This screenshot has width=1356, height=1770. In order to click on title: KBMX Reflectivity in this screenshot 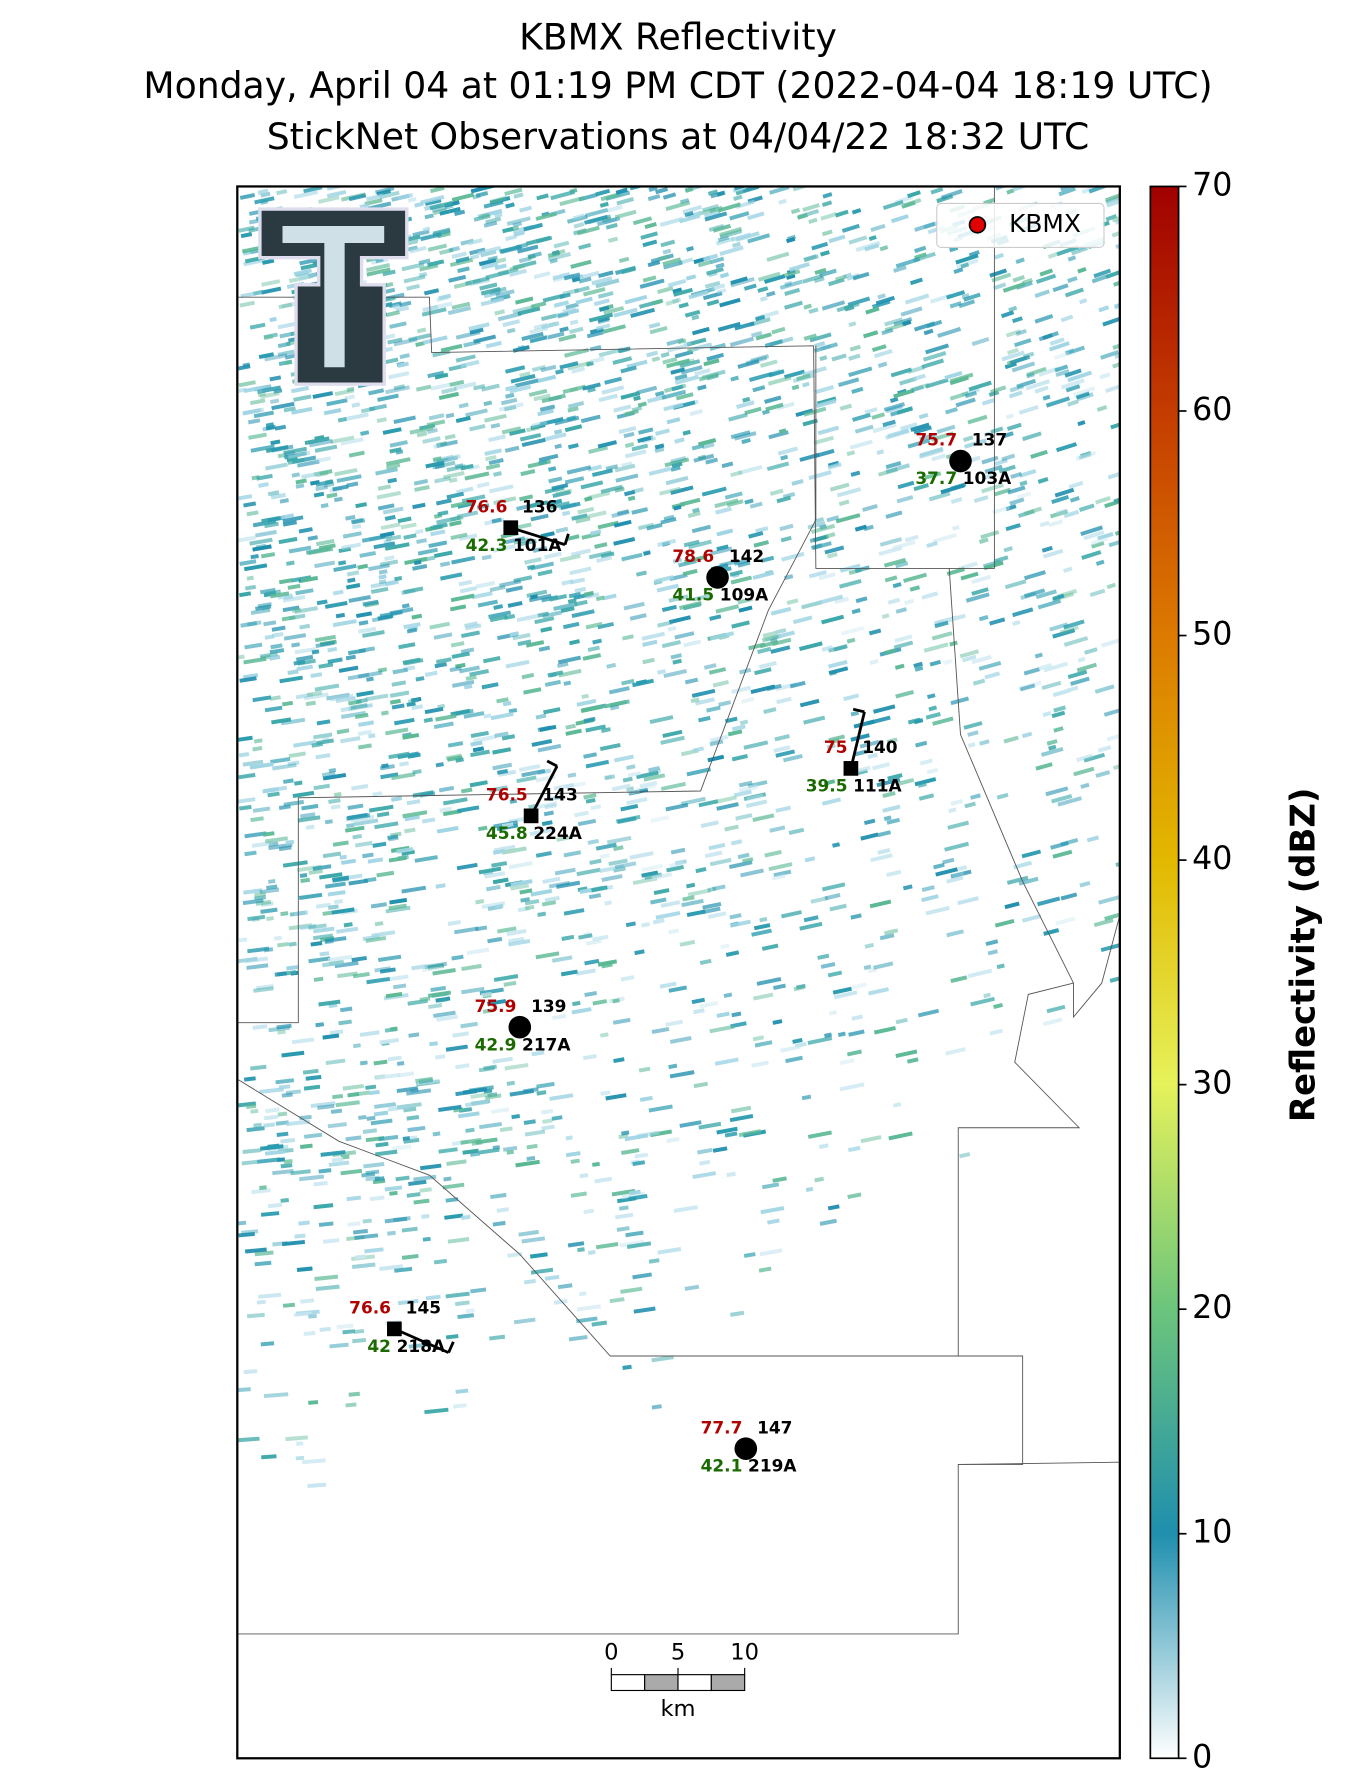, I will do `click(678, 37)`.